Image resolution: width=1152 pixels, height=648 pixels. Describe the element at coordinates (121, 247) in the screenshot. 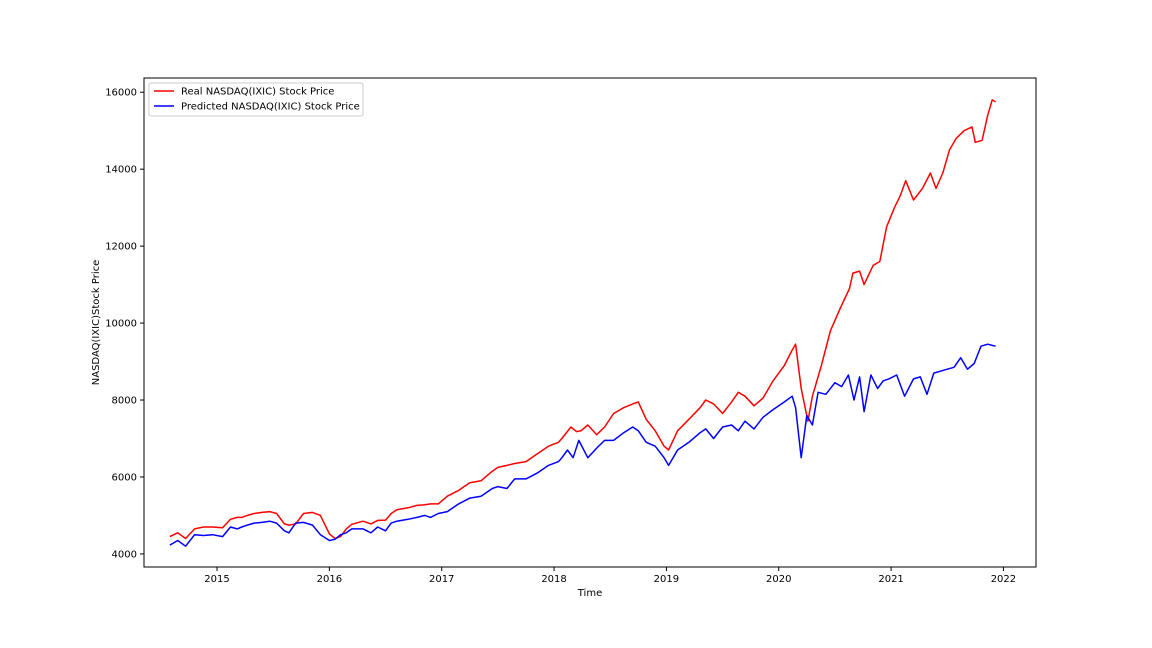

I see `y-tick-label: 12000` at that location.